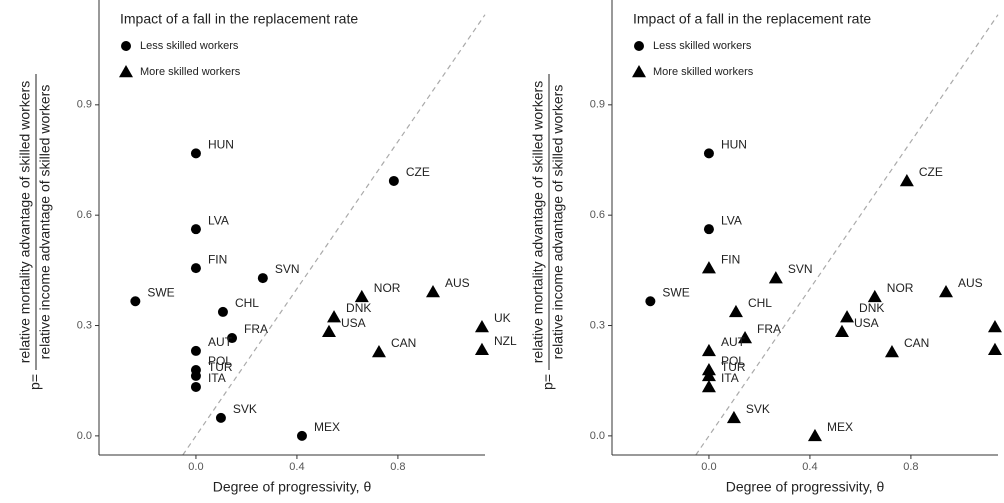 The height and width of the screenshot is (503, 1004). What do you see at coordinates (760, 303) in the screenshot?
I see `point-label: CHL` at bounding box center [760, 303].